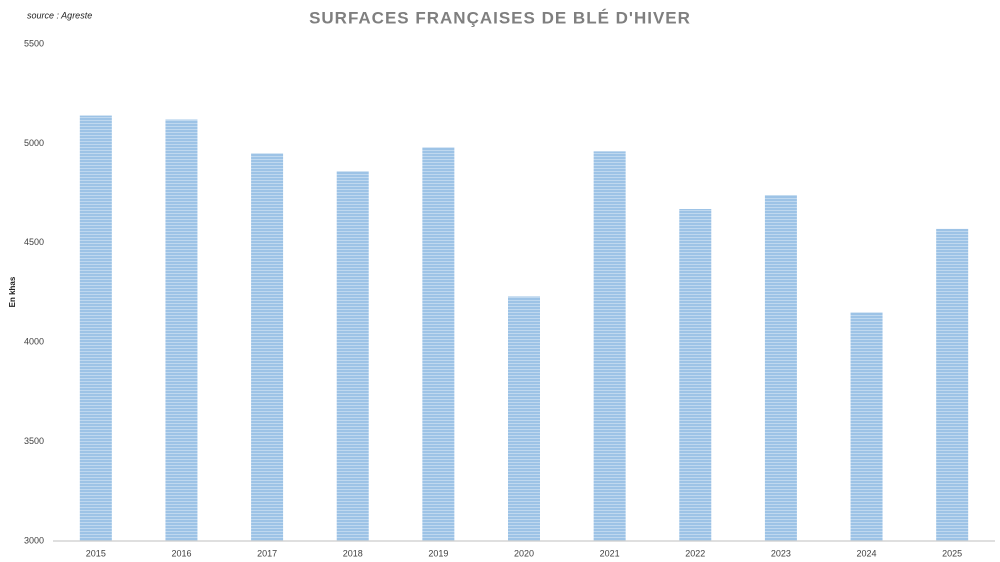 This screenshot has height=562, width=1000. Describe the element at coordinates (267, 553) in the screenshot. I see `x-tick-label: 2017` at that location.